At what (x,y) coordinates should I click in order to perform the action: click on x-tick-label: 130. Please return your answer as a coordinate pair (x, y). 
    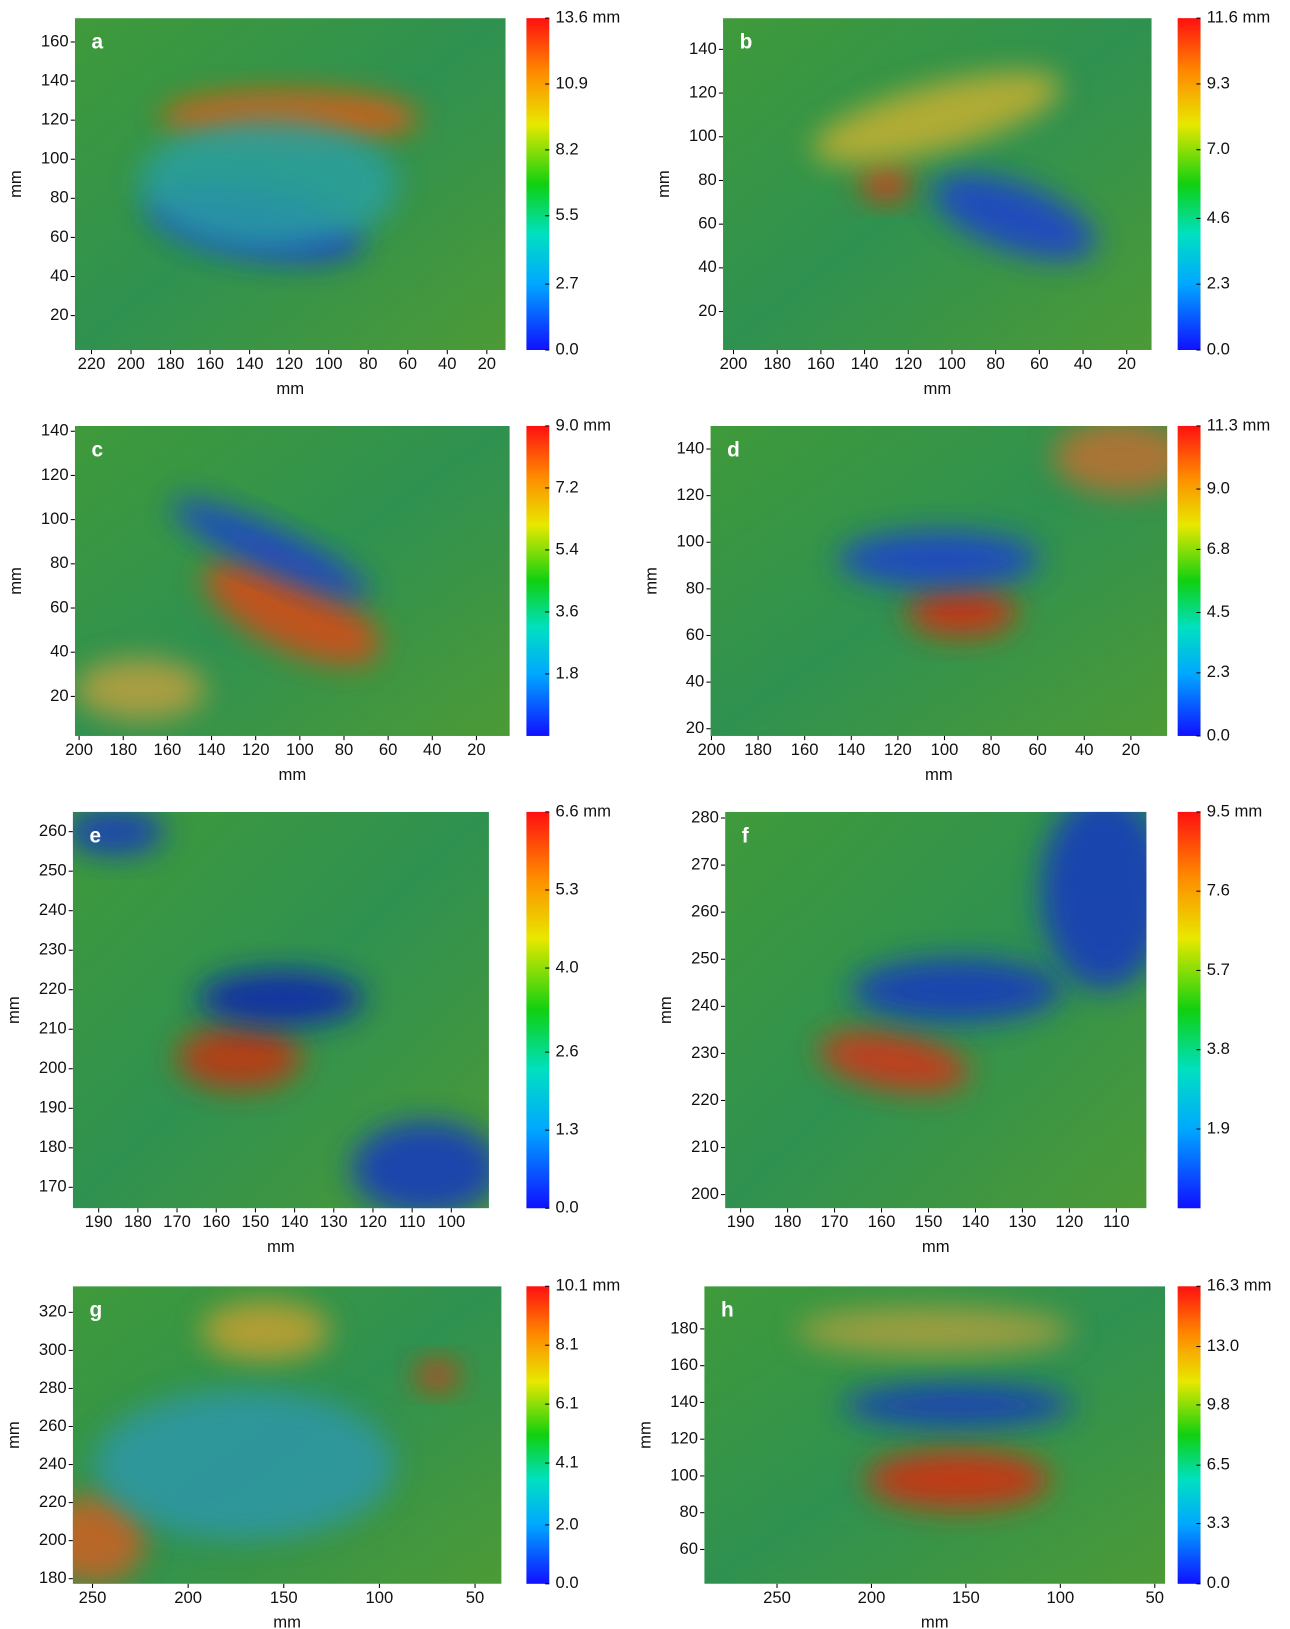
    Looking at the image, I should click on (1023, 1221).